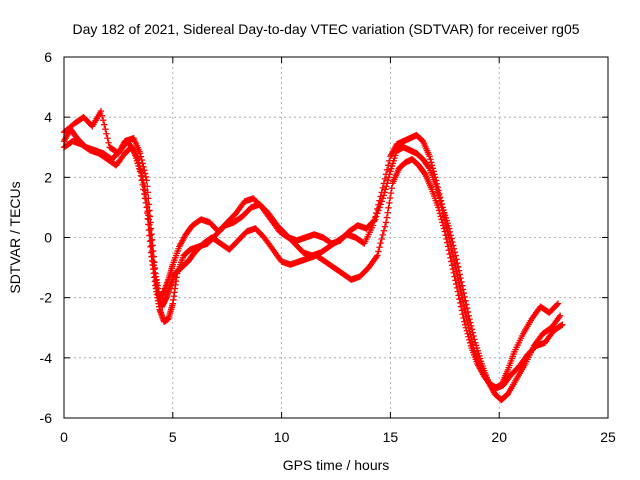  What do you see at coordinates (46, 418) in the screenshot?
I see `y-tick-label: -6` at bounding box center [46, 418].